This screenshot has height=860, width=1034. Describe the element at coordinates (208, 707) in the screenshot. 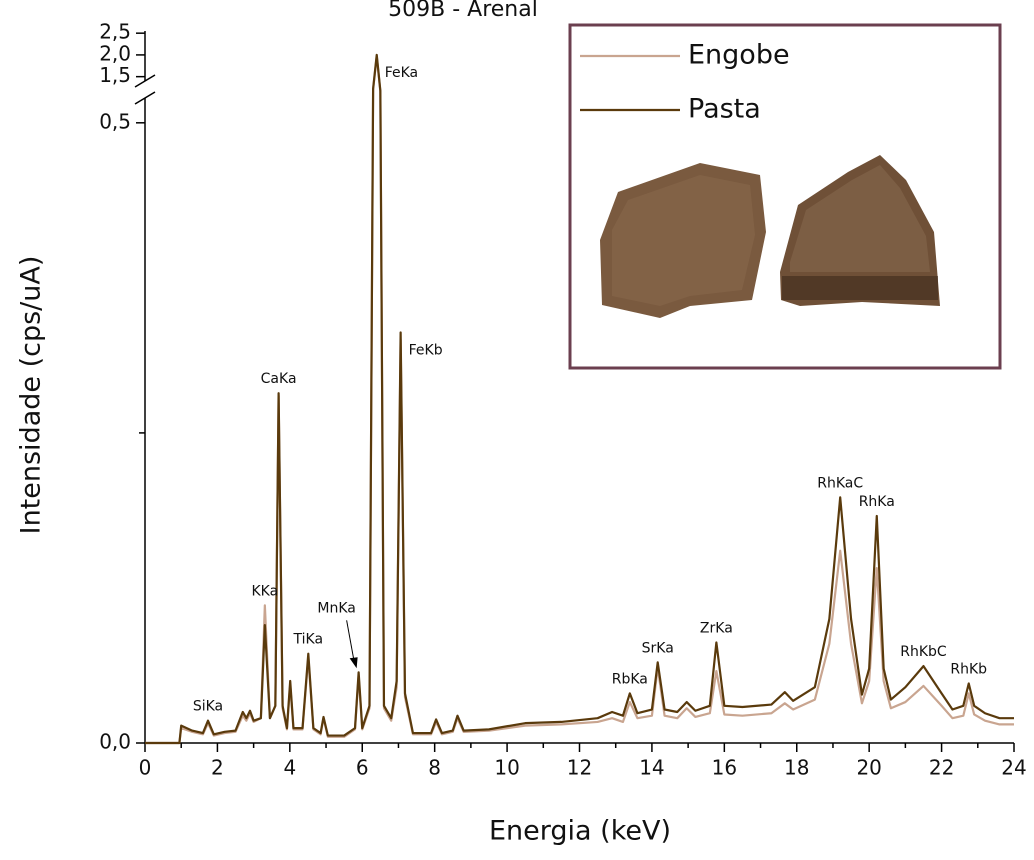

I see `peak-label: SiKa` at that location.